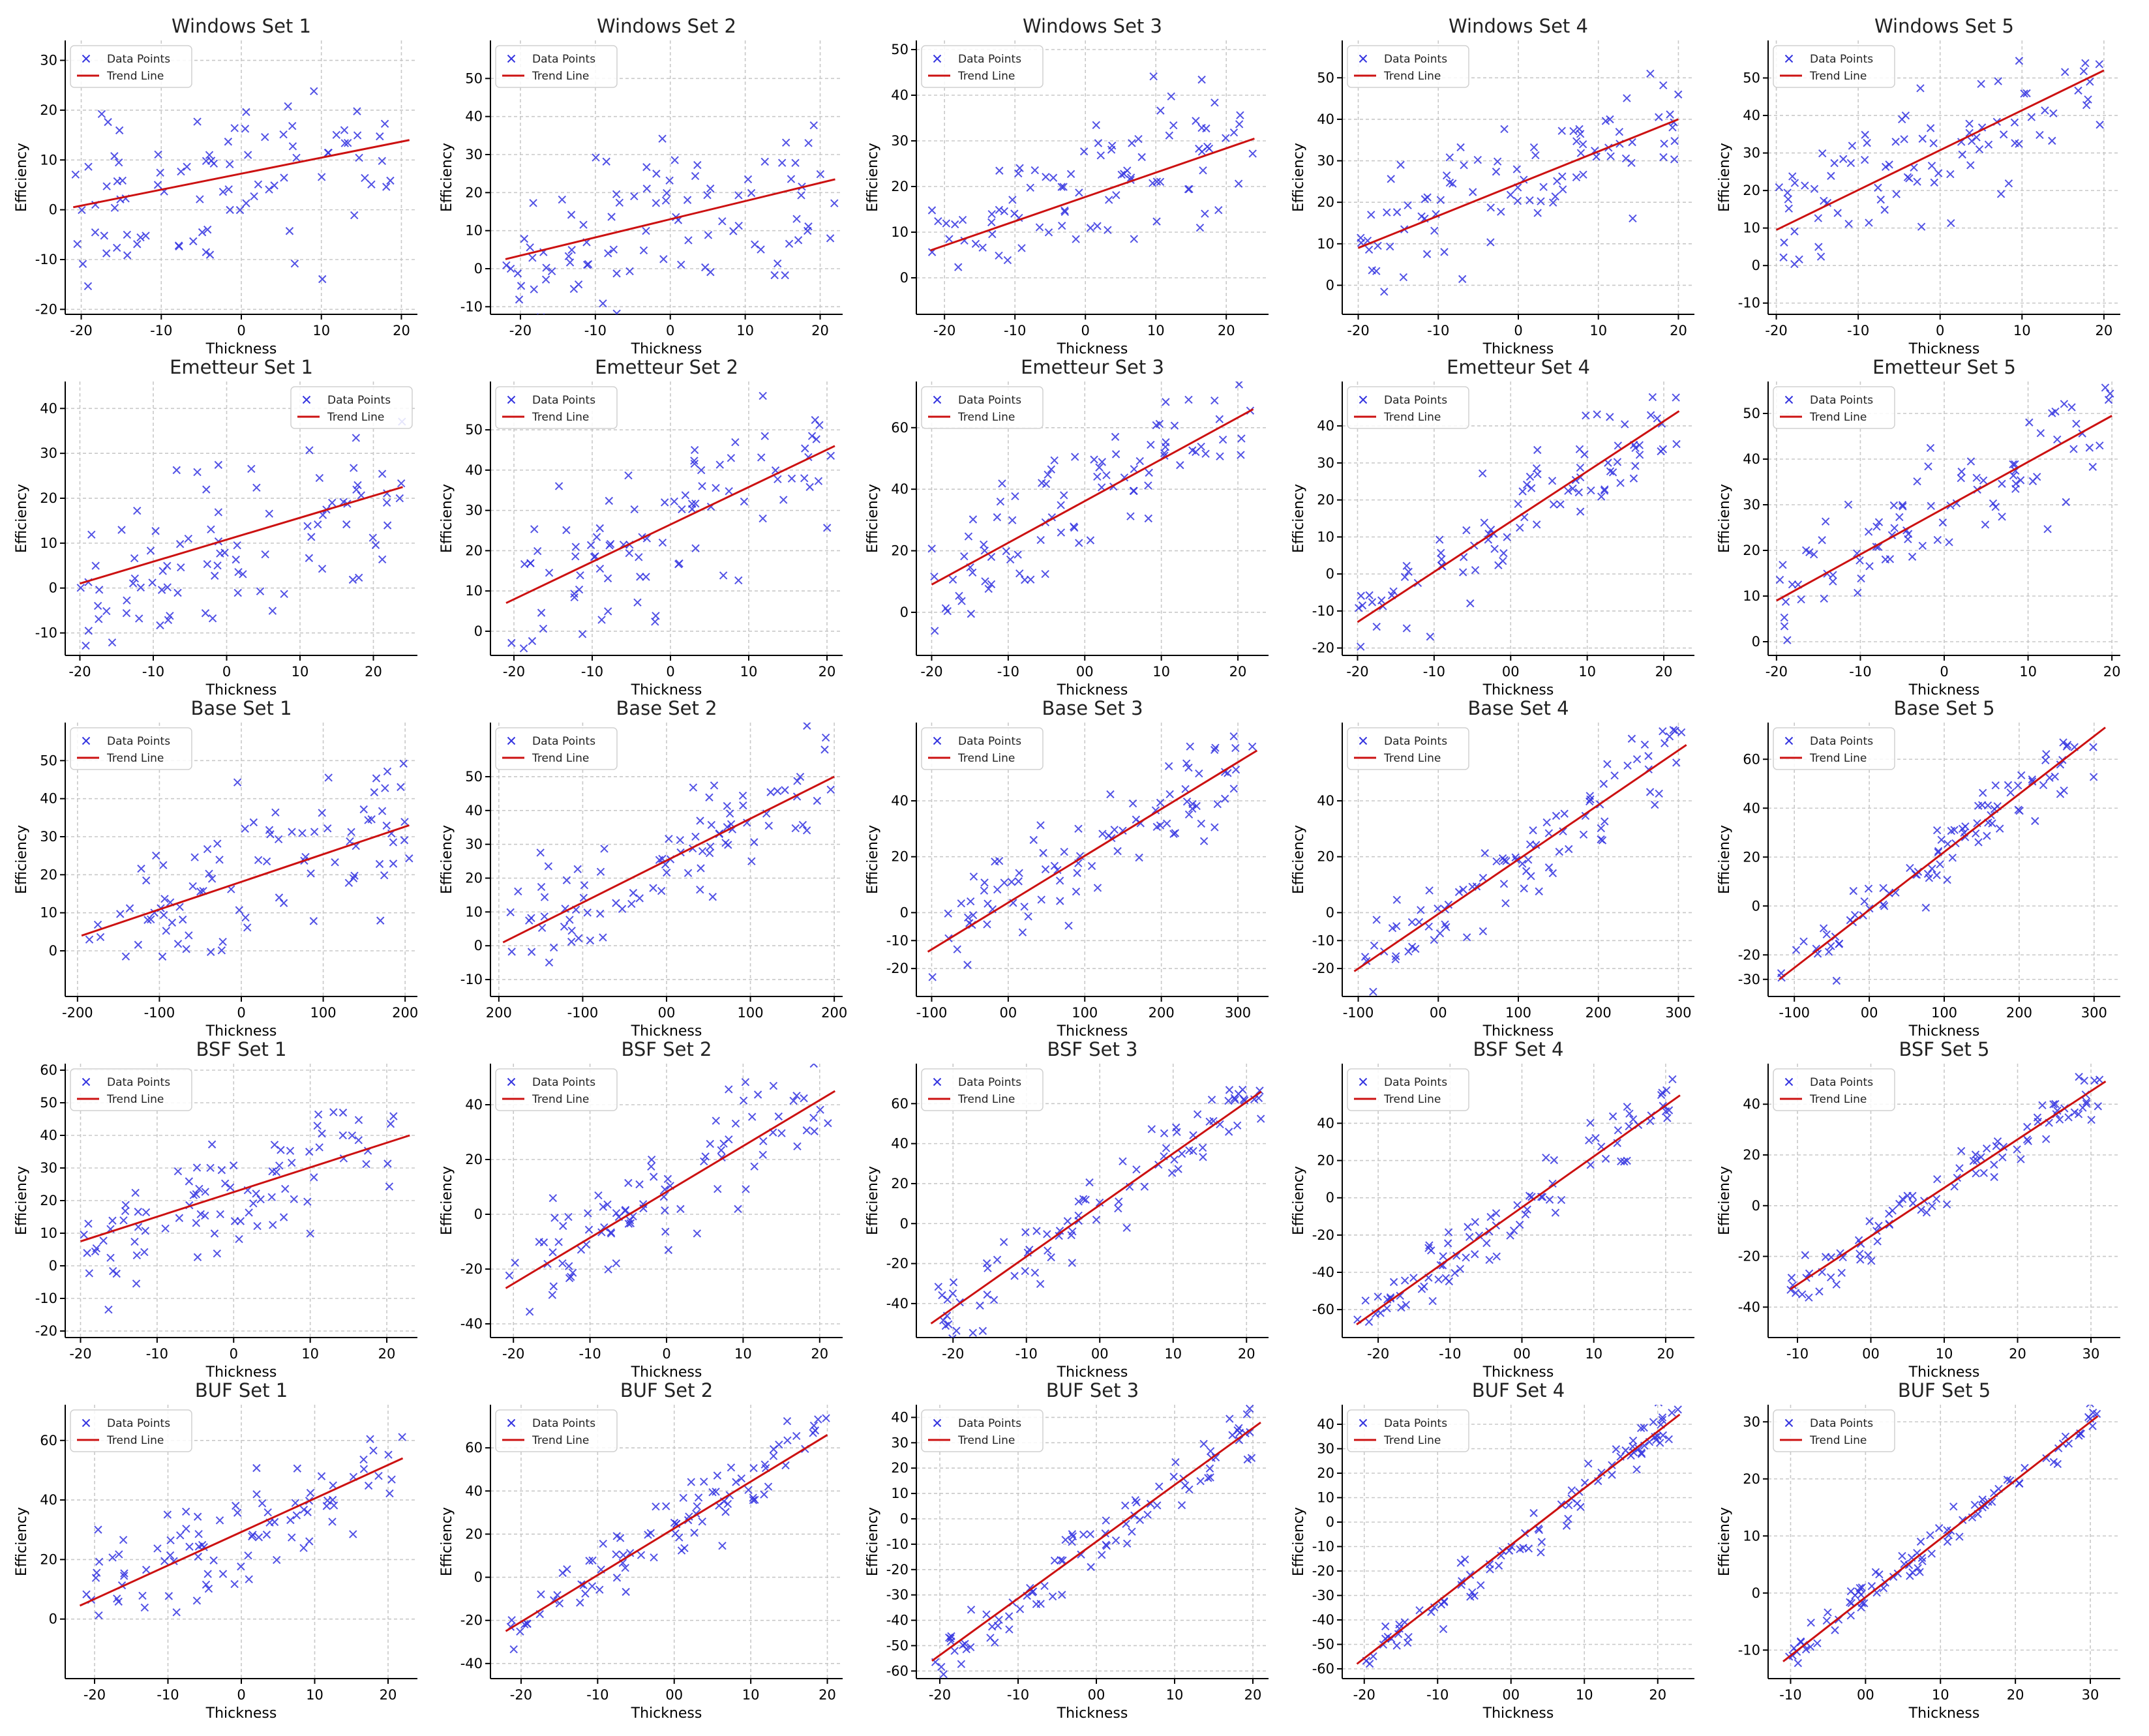 The height and width of the screenshot is (1736, 2149). What do you see at coordinates (241, 1713) in the screenshot?
I see `x-axis-label: Thickness` at bounding box center [241, 1713].